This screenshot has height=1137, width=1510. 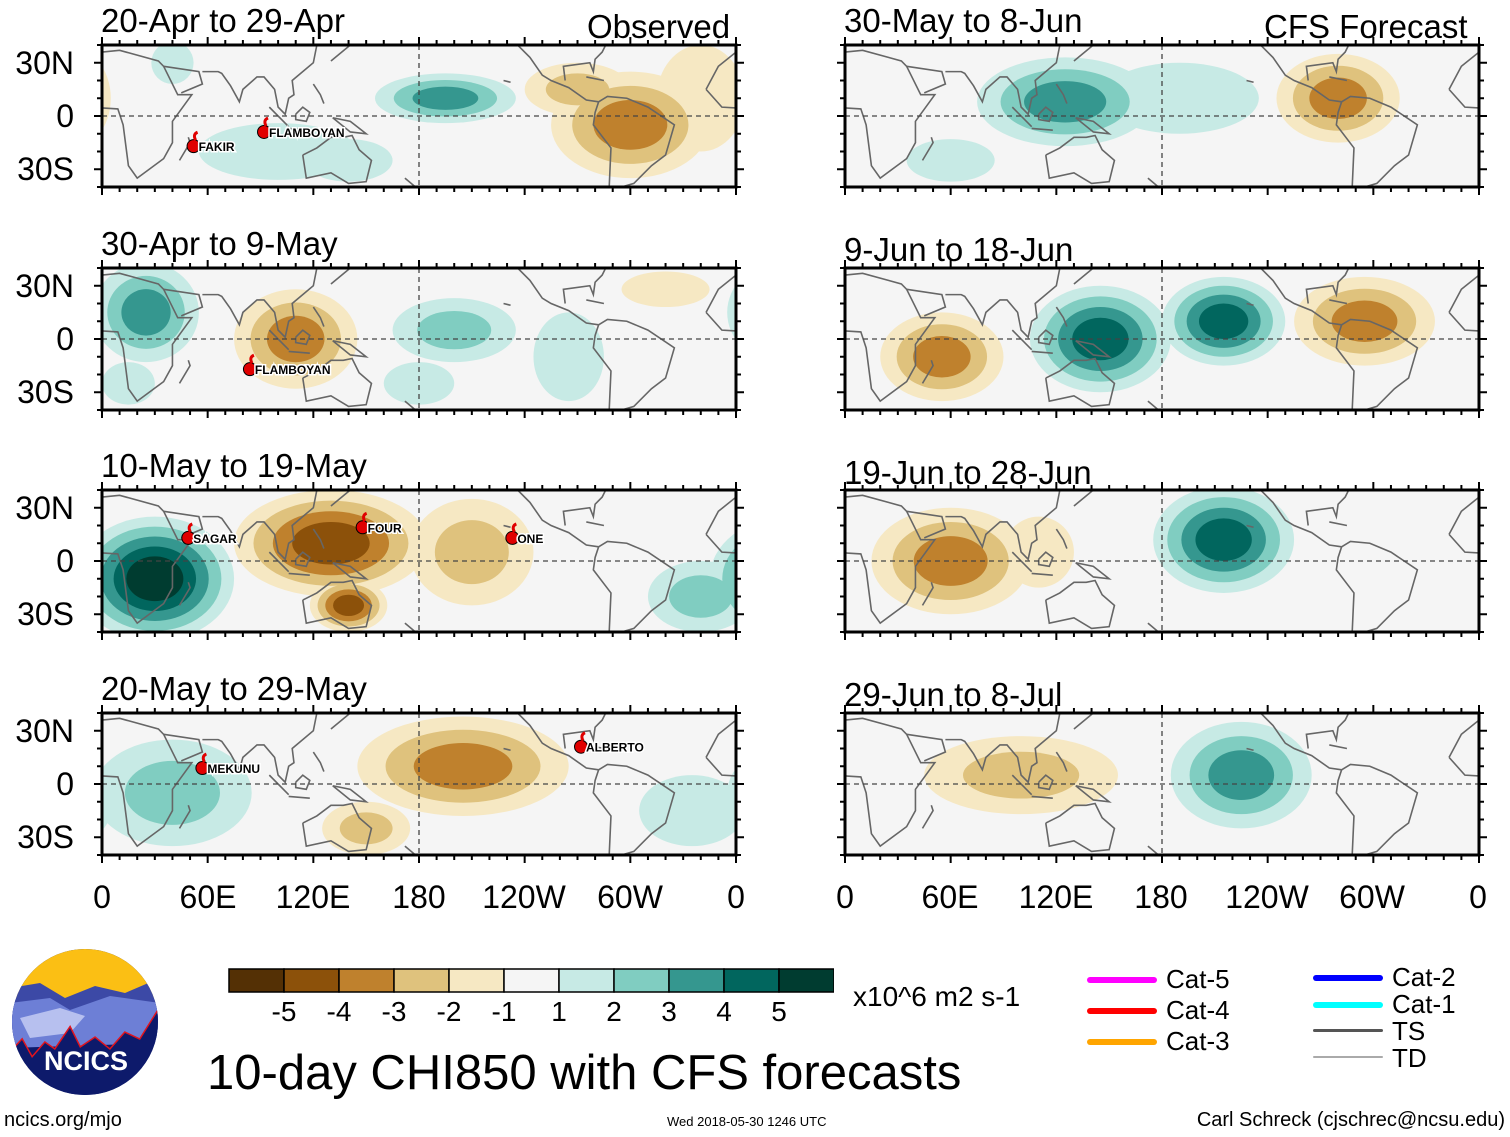 I want to click on logo-text: NCICS, so click(x=86, y=1061).